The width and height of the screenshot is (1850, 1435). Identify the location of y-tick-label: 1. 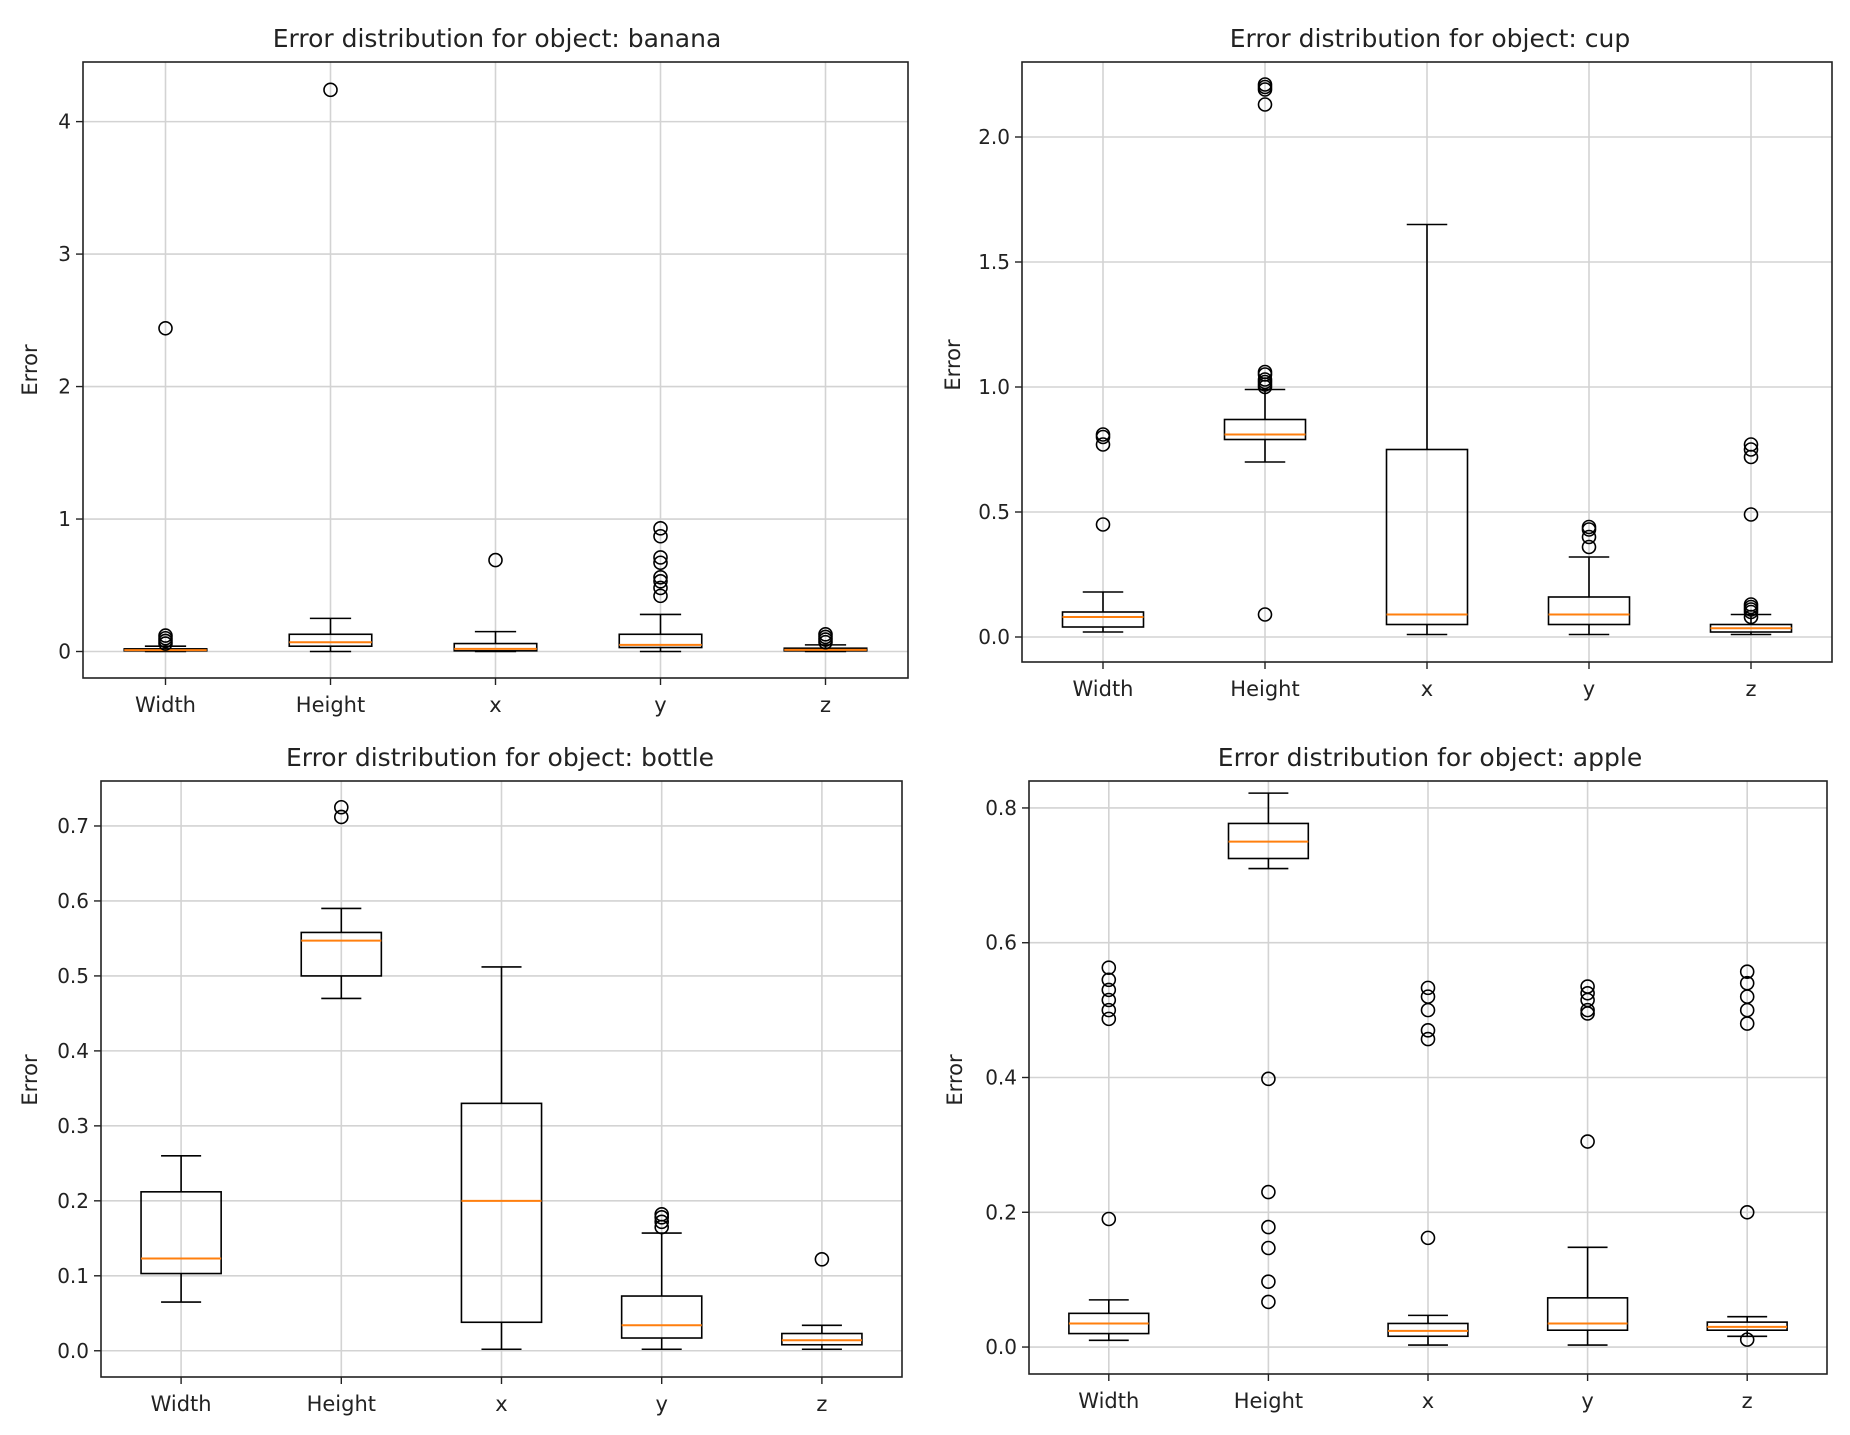
(64, 519).